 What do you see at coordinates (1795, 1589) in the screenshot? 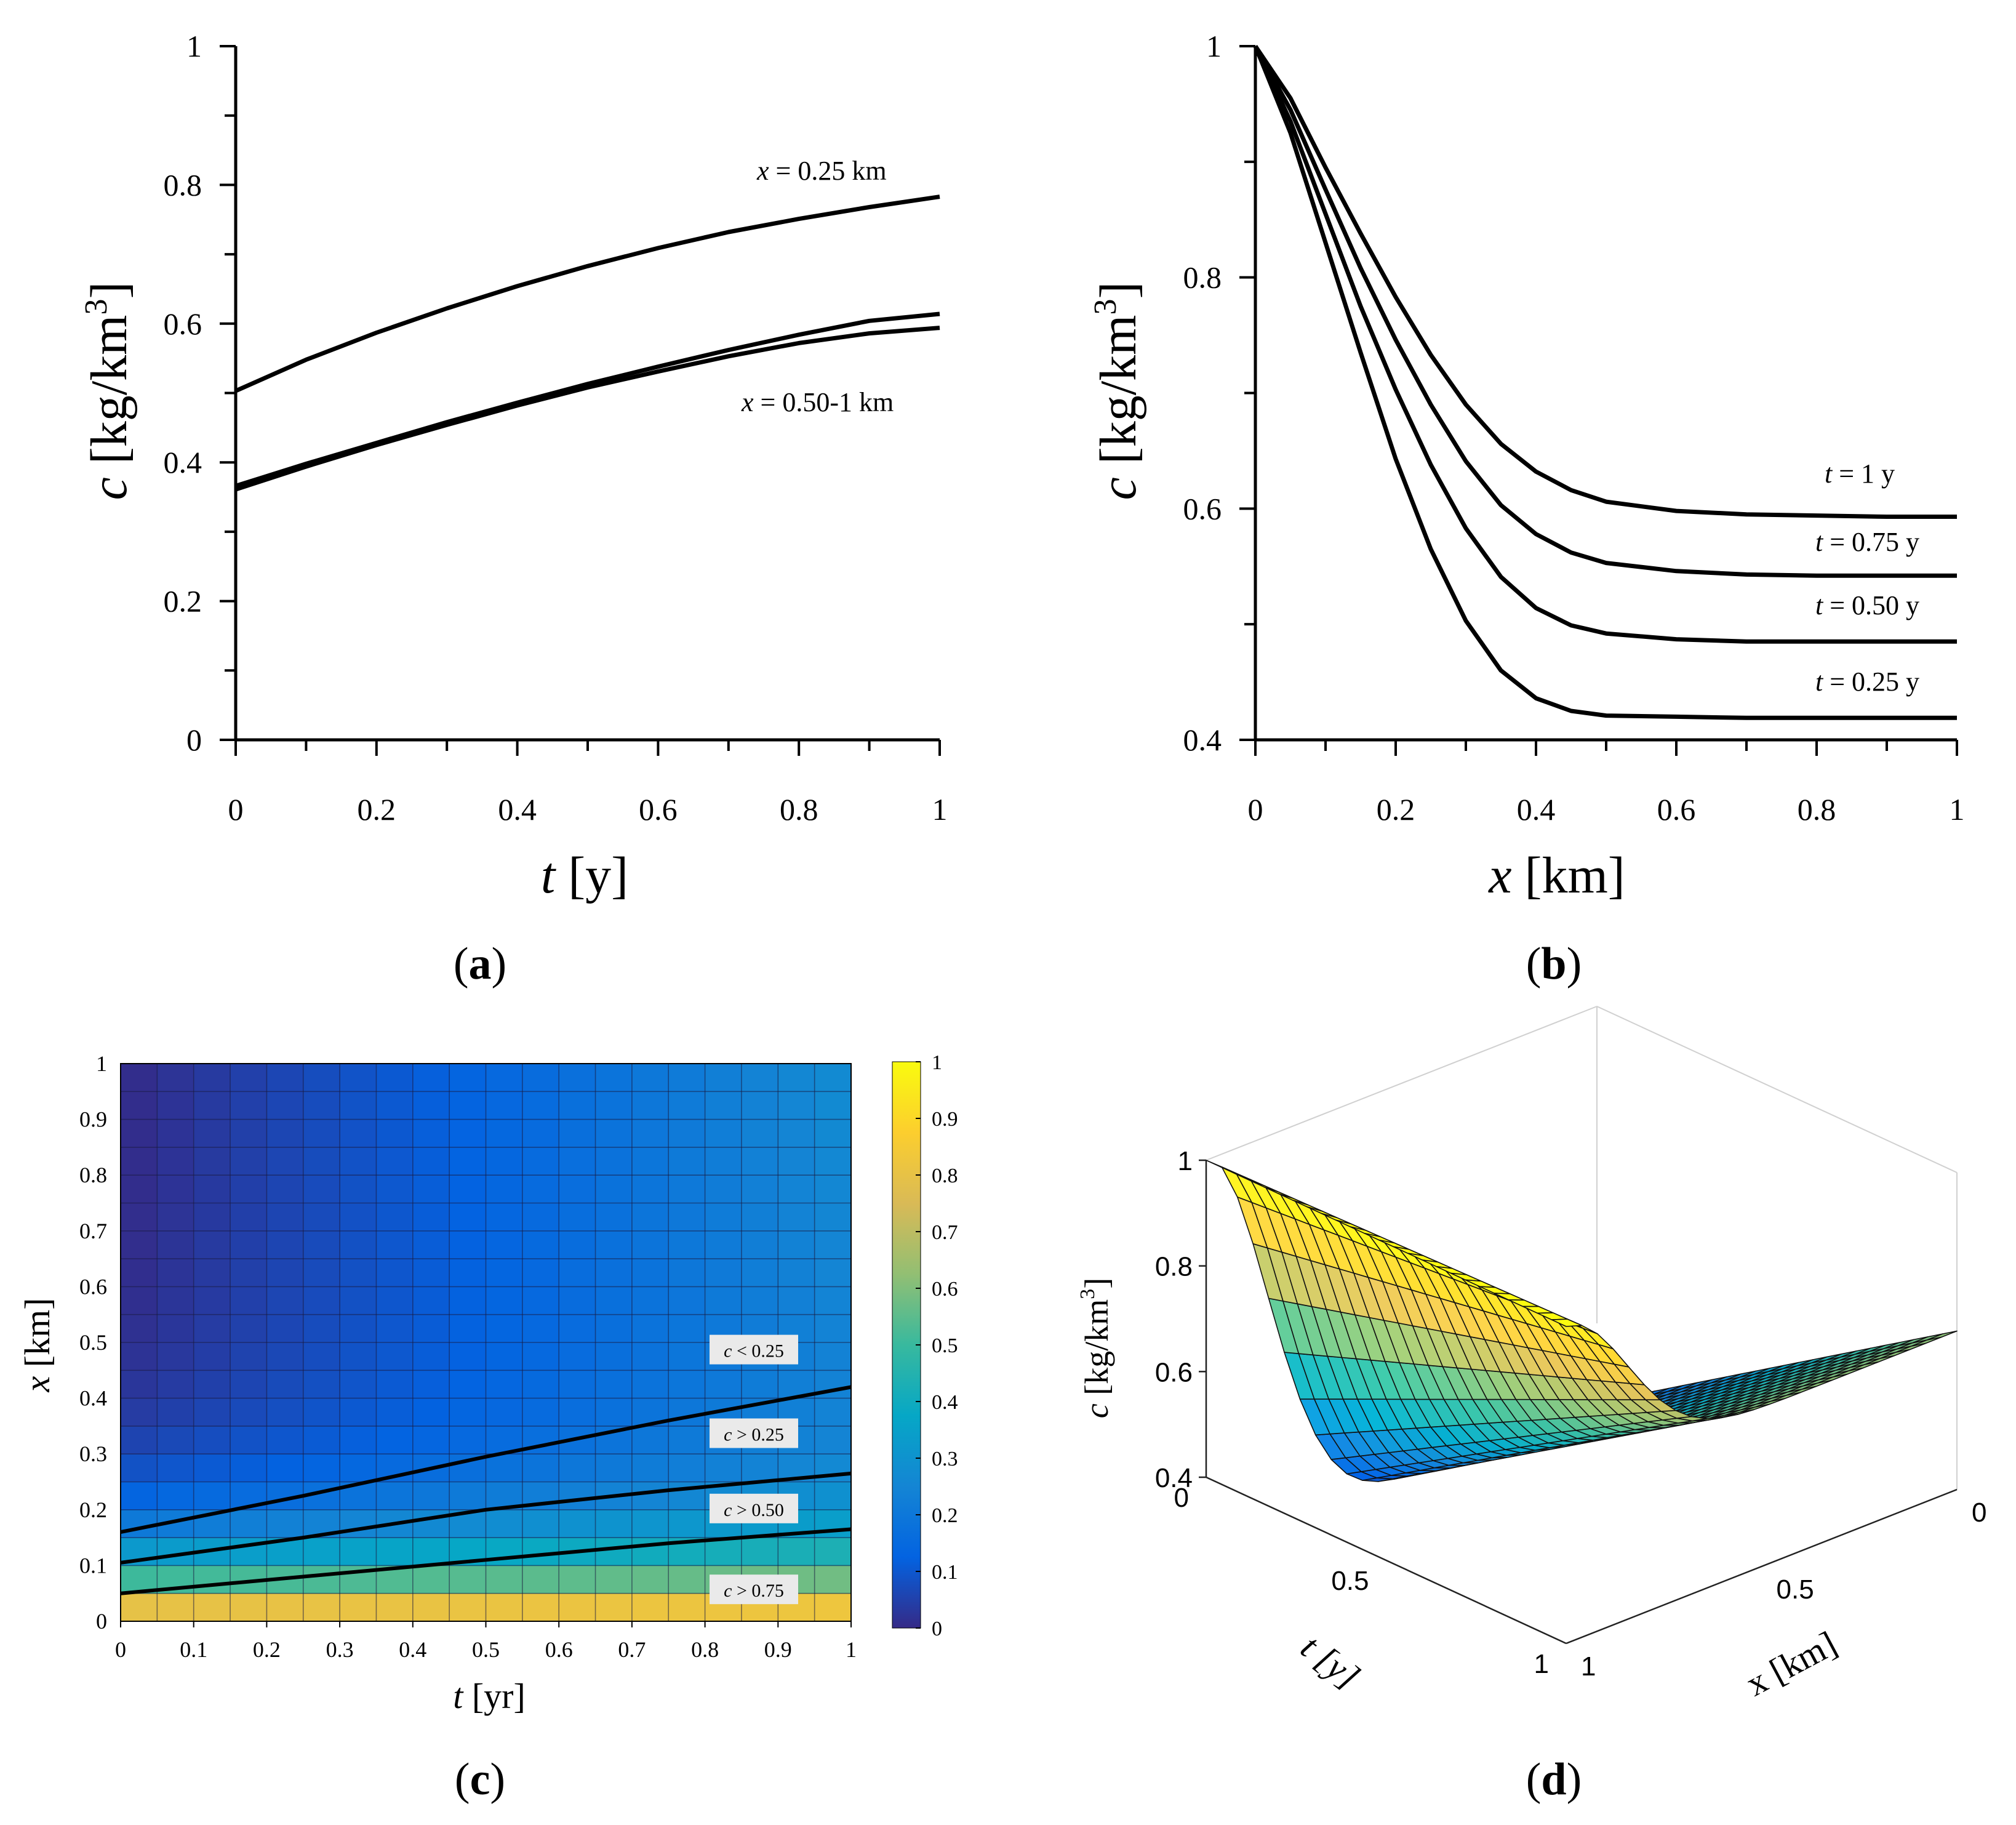
I see `x-tick-label: 0.5` at bounding box center [1795, 1589].